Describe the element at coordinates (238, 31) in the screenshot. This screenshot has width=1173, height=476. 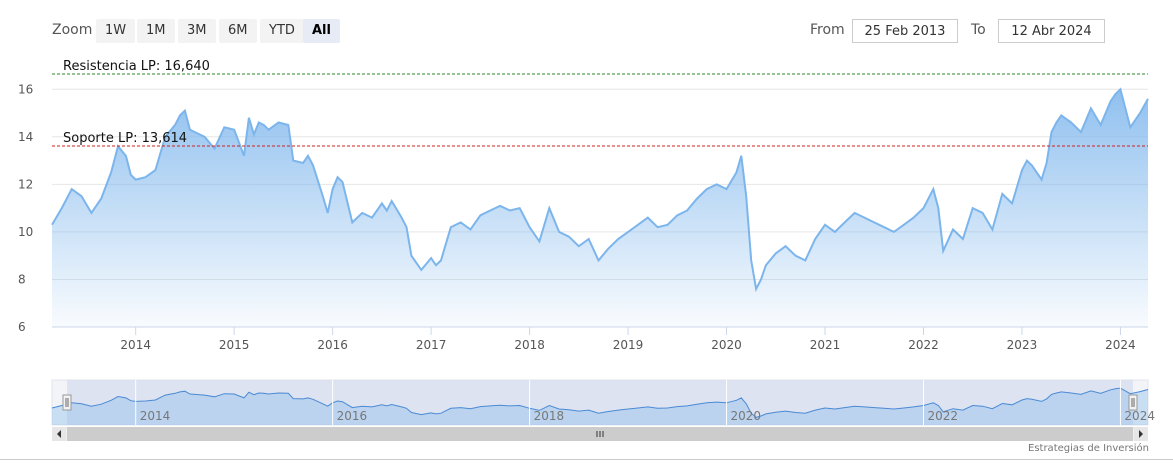
I see `zoom-6m-button: 6M` at that location.